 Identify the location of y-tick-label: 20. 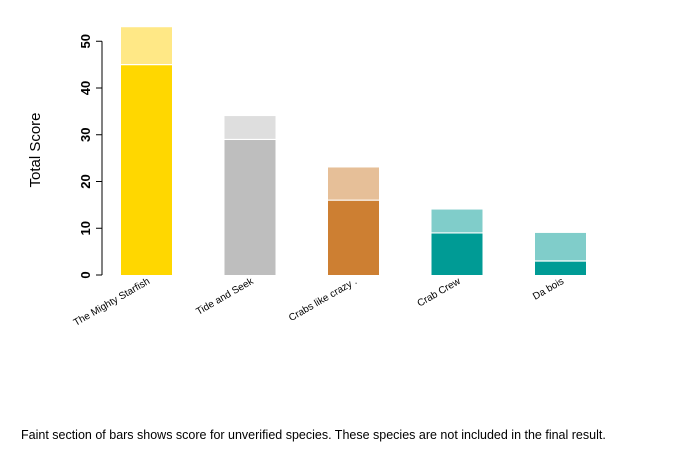
(85, 181).